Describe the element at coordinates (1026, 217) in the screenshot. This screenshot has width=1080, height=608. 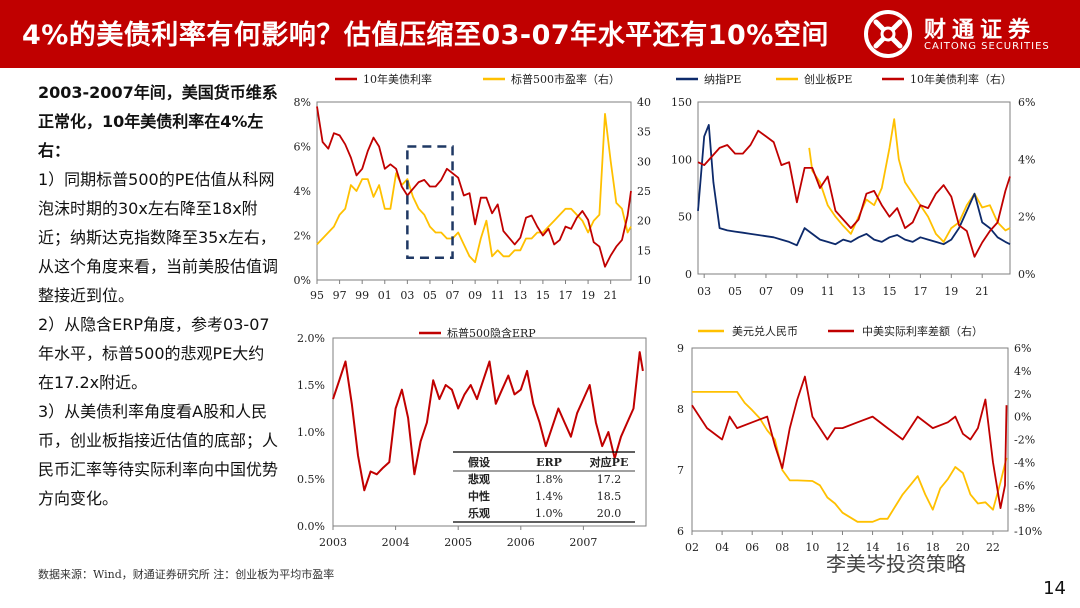
I see `chart2-y-right-tick-1: 2%` at that location.